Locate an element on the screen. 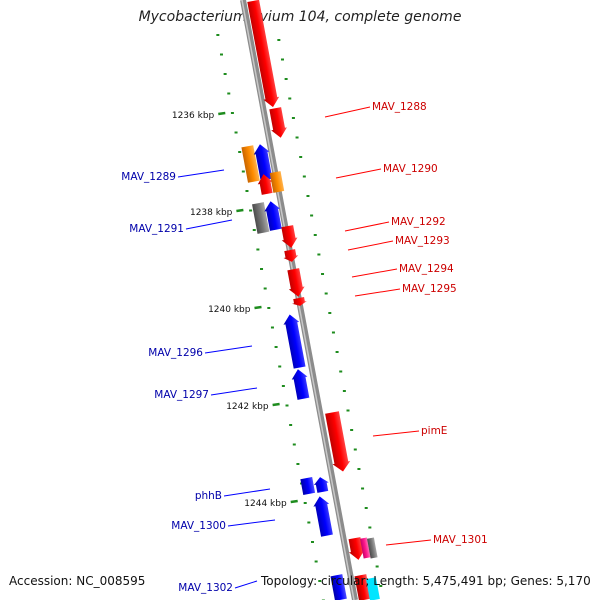  gene-label-mav_1300: MAV_1300 is located at coordinates (198, 526).